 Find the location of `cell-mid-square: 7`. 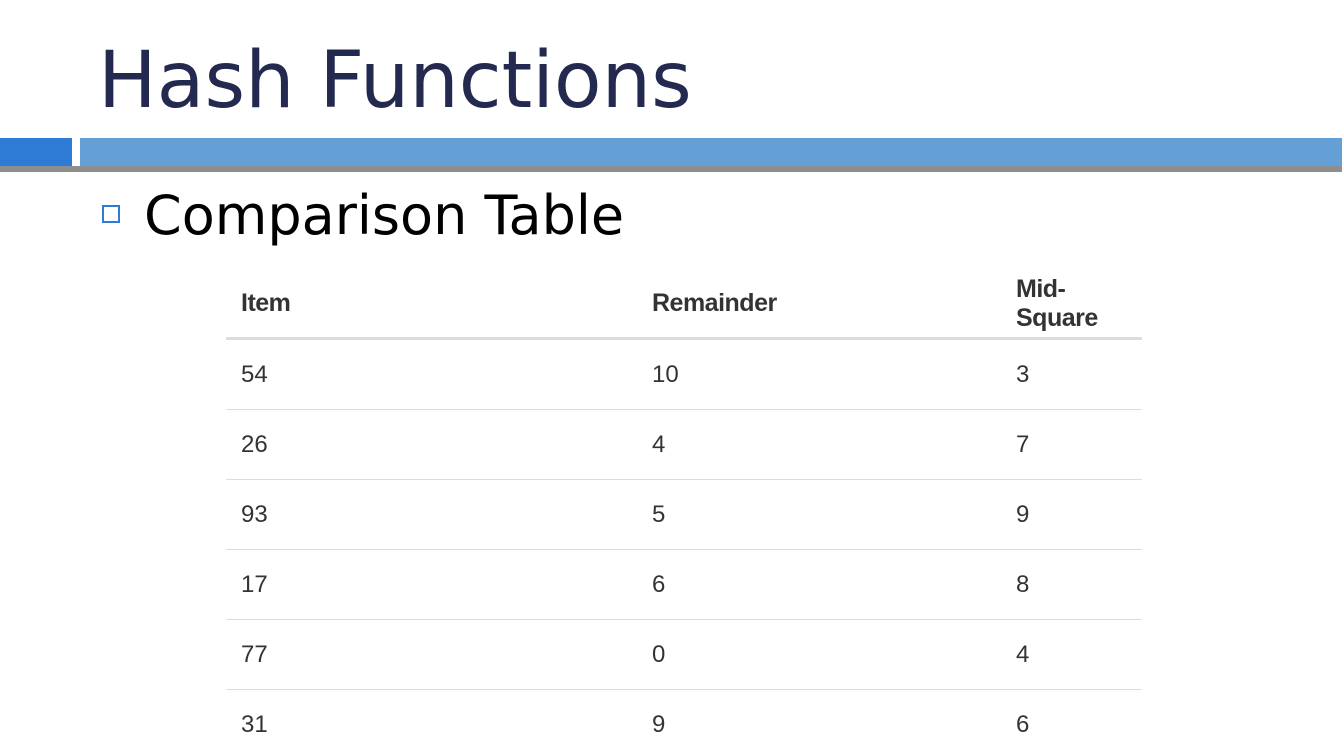

cell-mid-square: 7 is located at coordinates (1071, 444).